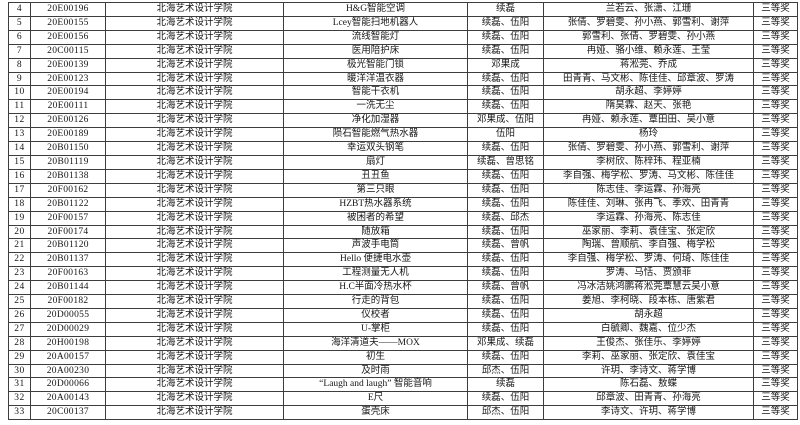 This screenshot has height=425, width=800. I want to click on cell-advisors: 邱杰、伍阳, so click(505, 371).